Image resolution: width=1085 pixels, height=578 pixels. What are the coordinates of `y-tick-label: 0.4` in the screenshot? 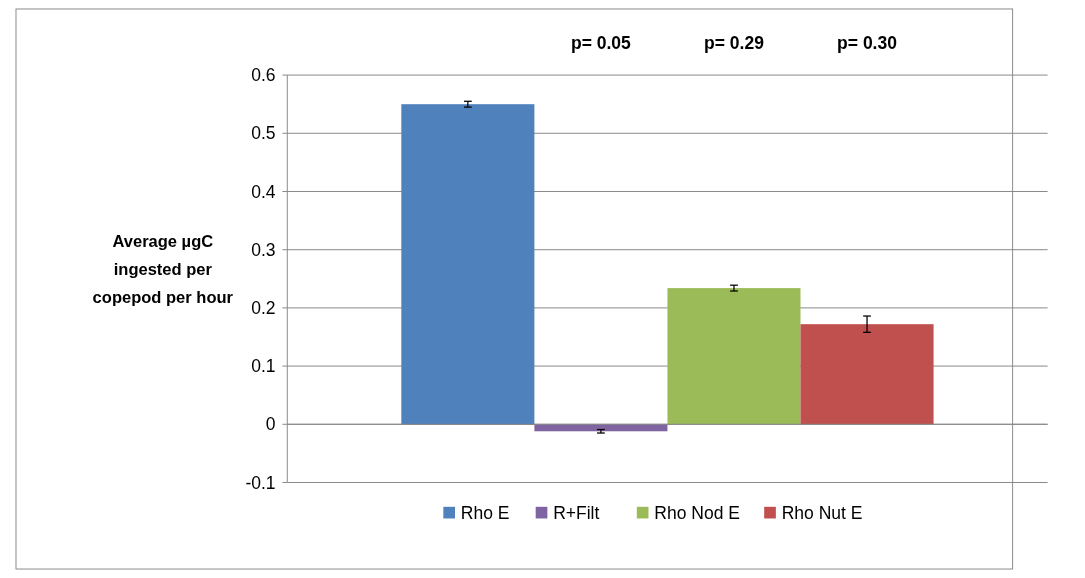 It's located at (263, 191).